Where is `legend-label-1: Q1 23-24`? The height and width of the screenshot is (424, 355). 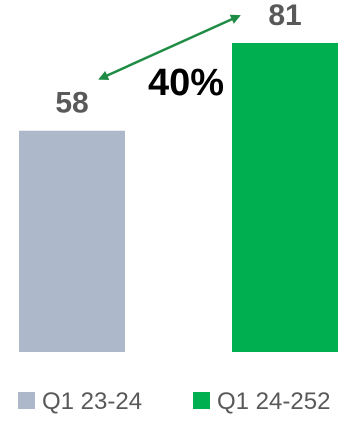 legend-label-1: Q1 23-24 is located at coordinates (92, 401).